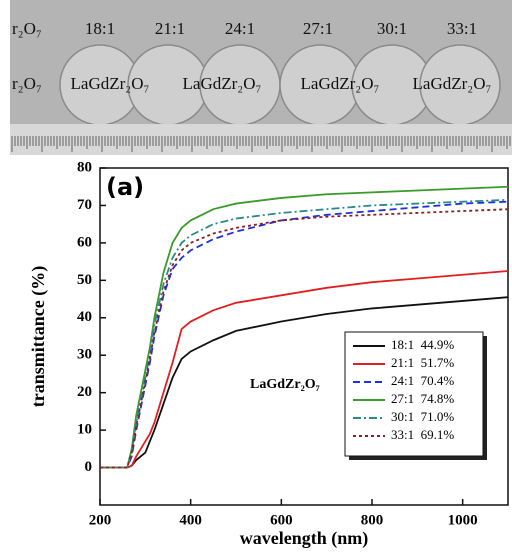 The image size is (512, 553). I want to click on legend-label: 27:1 74.8%, so click(422, 398).